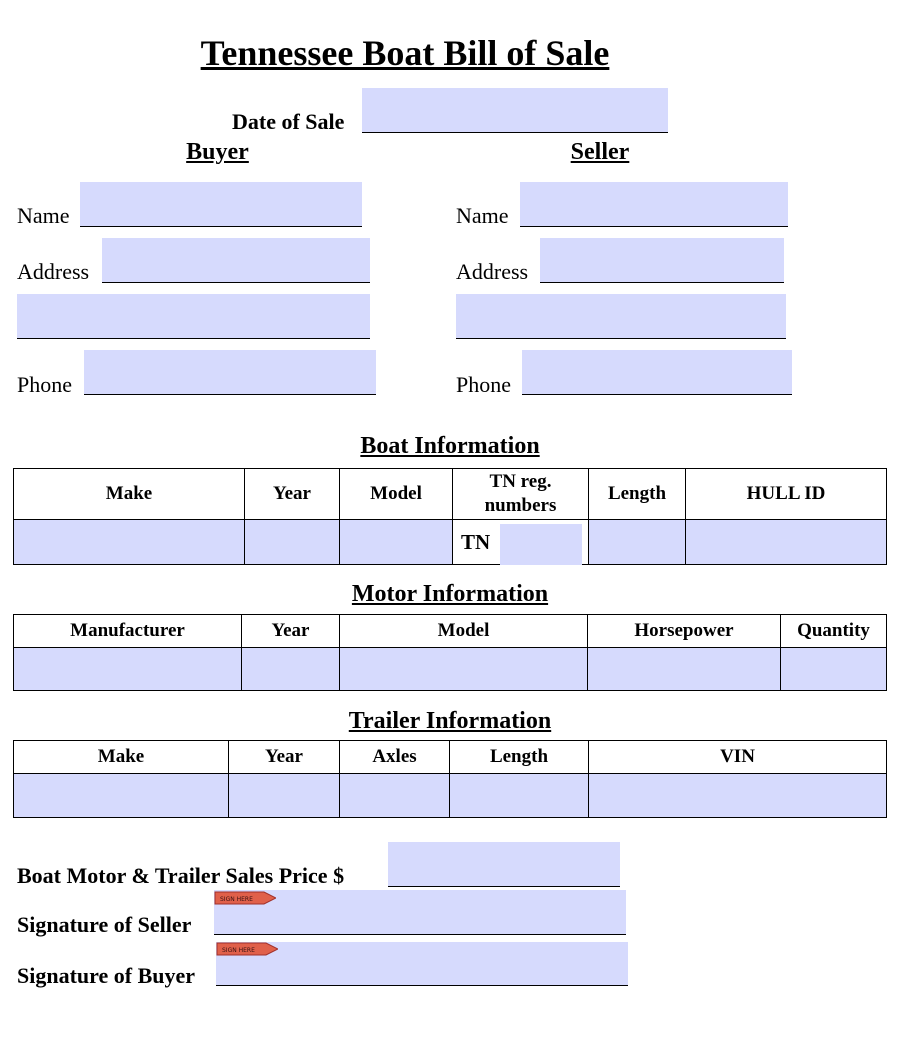 This screenshot has height=1048, width=900. Describe the element at coordinates (181, 875) in the screenshot. I see `sales-price-label: Boat Motor & Trailer Sales Price $` at that location.